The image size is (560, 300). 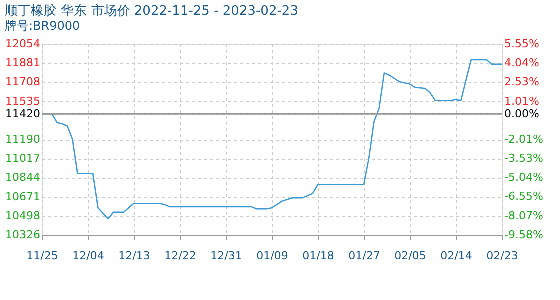 What do you see at coordinates (226, 256) in the screenshot?
I see `x-tick-label: 12/31` at bounding box center [226, 256].